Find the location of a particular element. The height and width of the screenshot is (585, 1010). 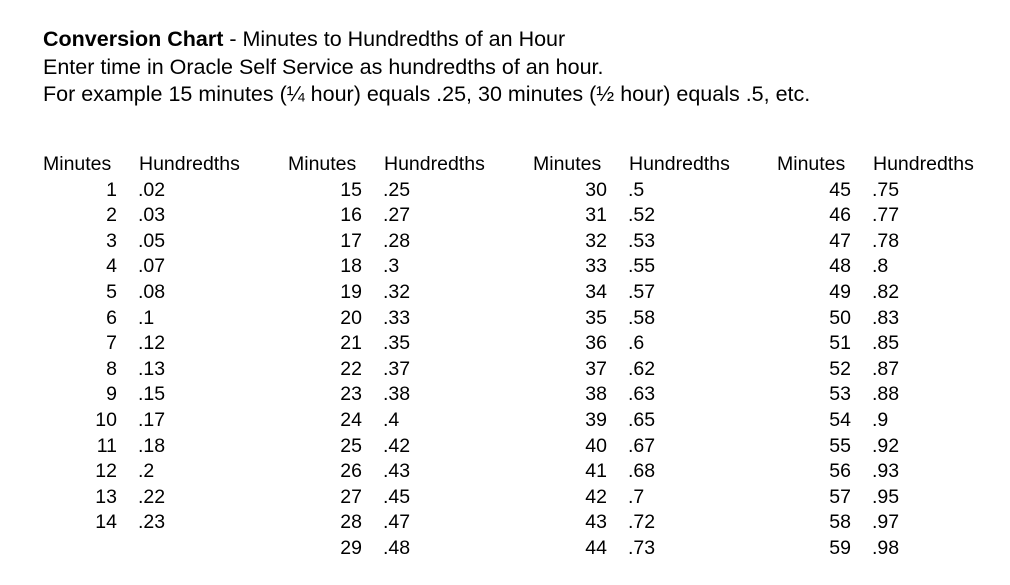

hundredths-cell: .43 is located at coordinates (397, 471).